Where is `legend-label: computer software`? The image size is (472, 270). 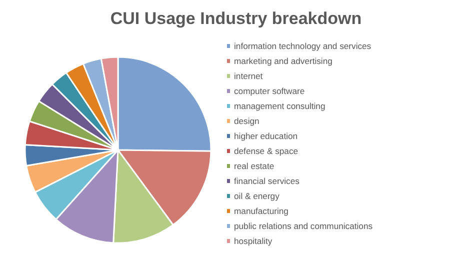
legend-label: computer software is located at coordinates (269, 91).